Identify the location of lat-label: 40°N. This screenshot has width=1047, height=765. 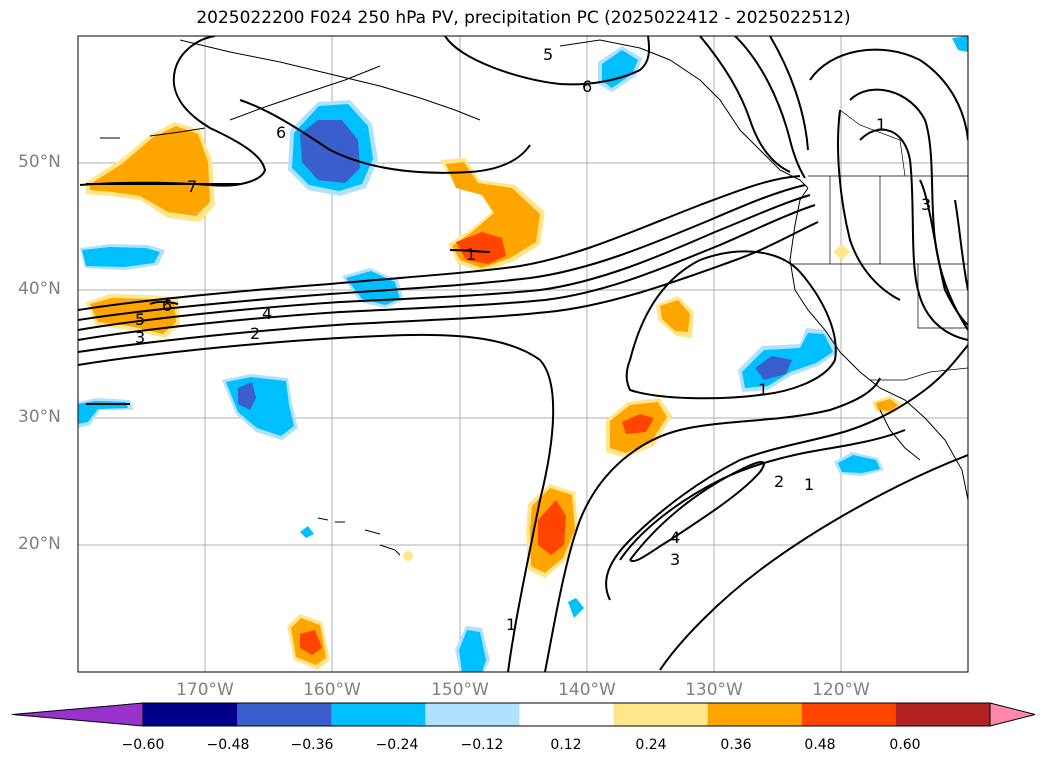
(39, 289).